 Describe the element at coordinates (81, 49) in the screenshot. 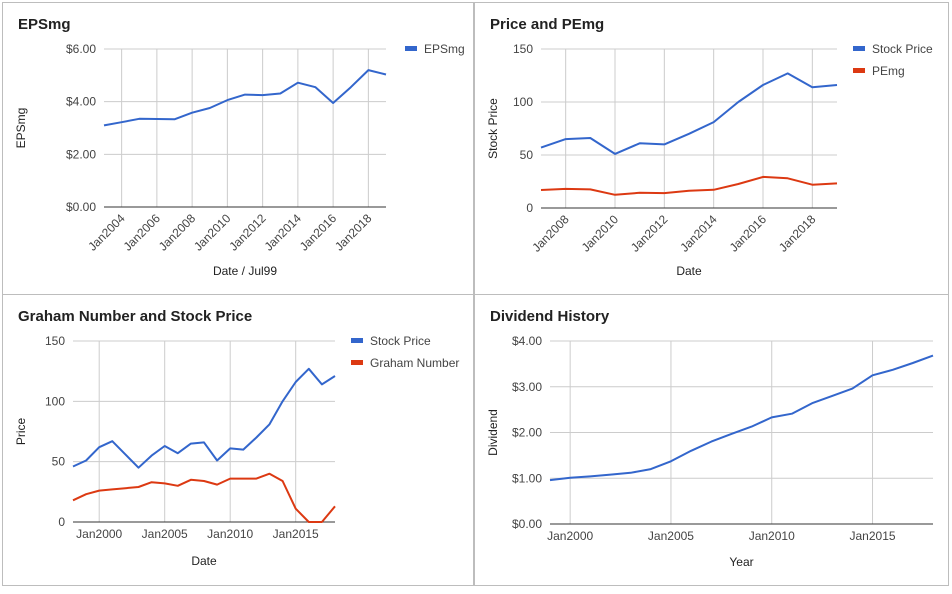

I see `y-tick-label: $6.00` at that location.